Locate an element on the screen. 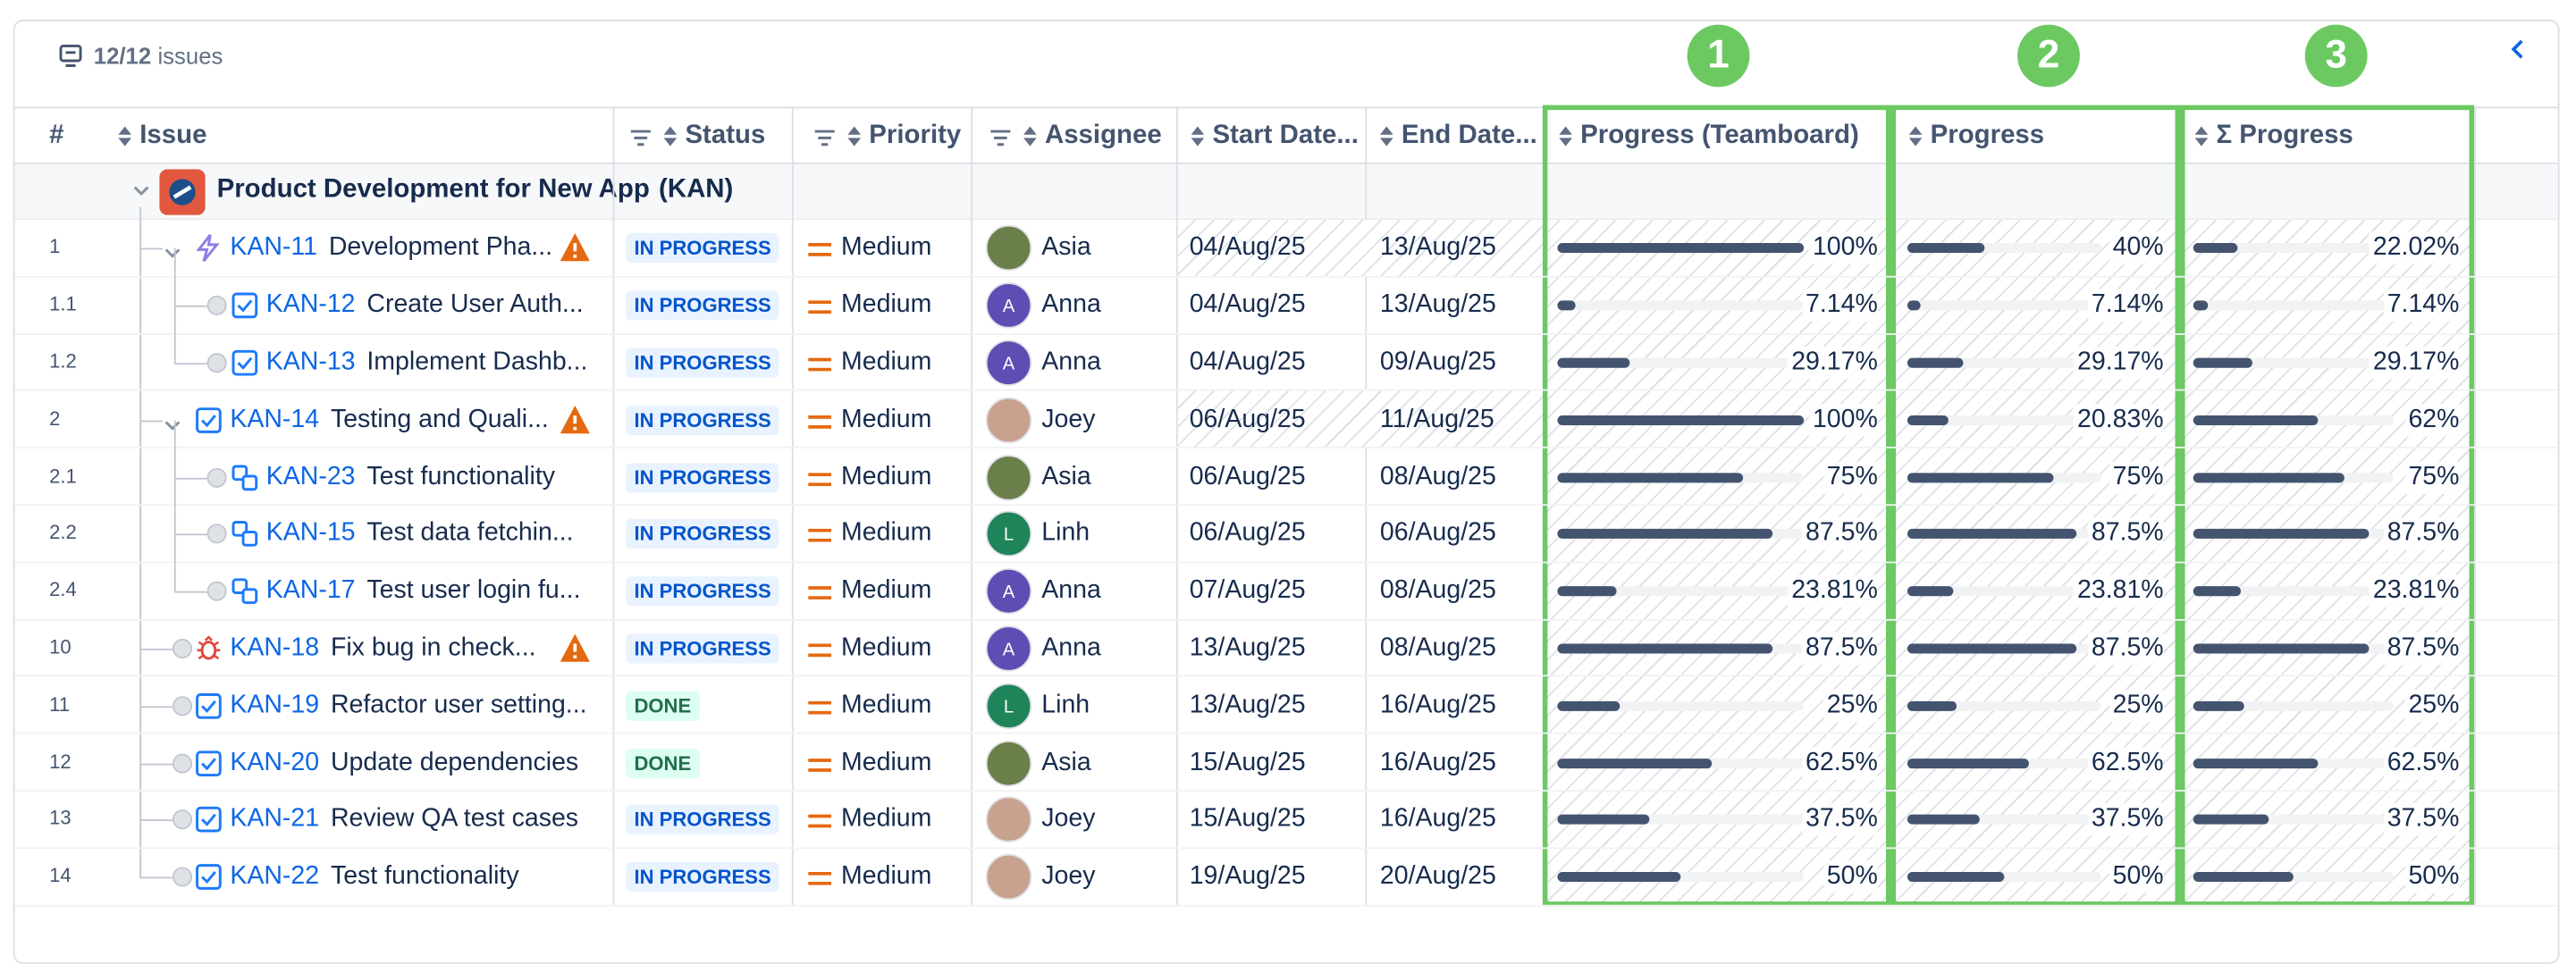  issue-key: KAN-15 is located at coordinates (311, 533).